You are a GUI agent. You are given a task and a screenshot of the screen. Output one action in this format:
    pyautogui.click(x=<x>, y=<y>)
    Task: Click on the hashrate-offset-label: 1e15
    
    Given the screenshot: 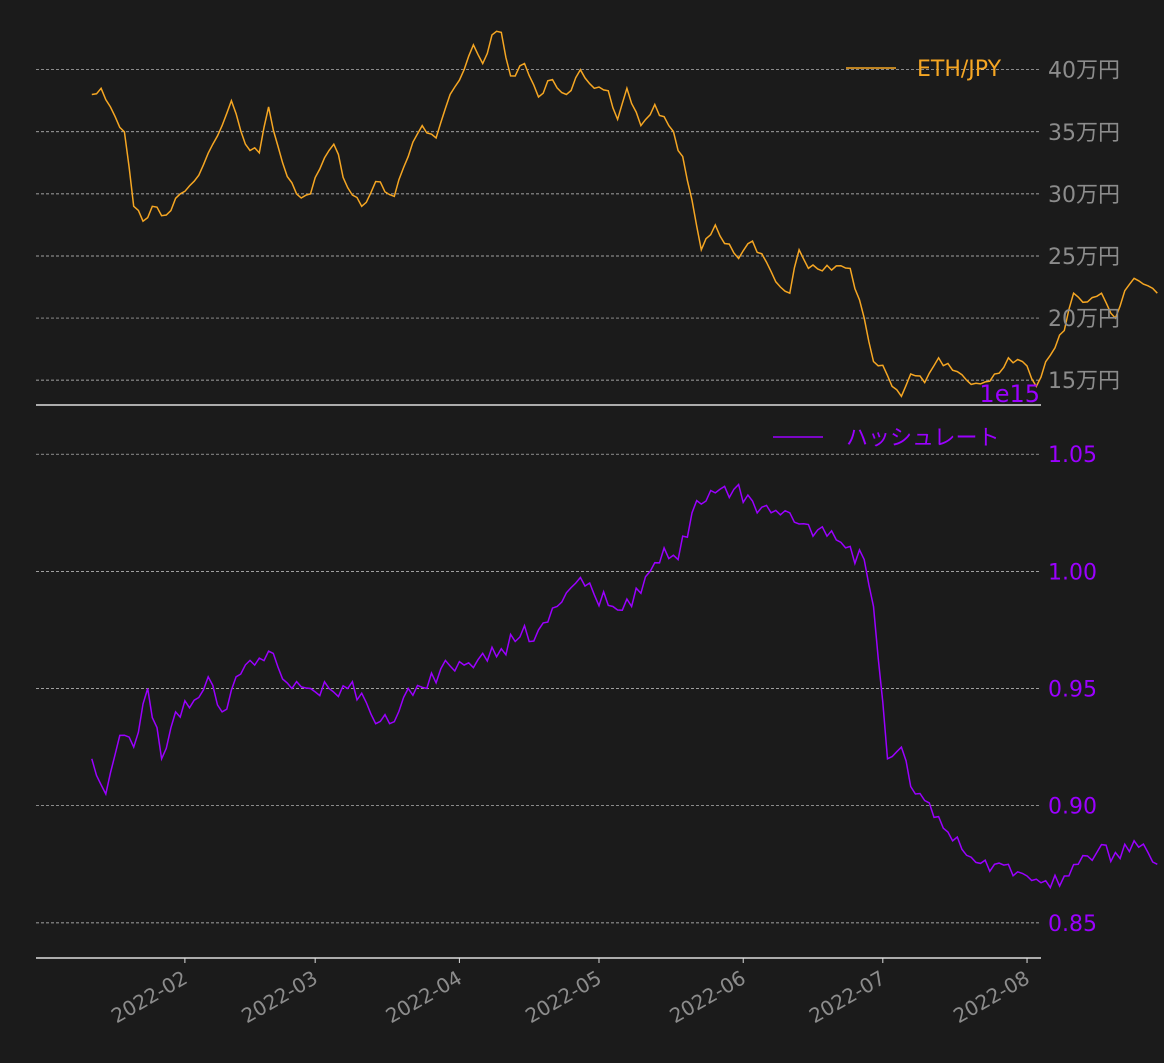 What is the action you would take?
    pyautogui.click(x=1009, y=394)
    